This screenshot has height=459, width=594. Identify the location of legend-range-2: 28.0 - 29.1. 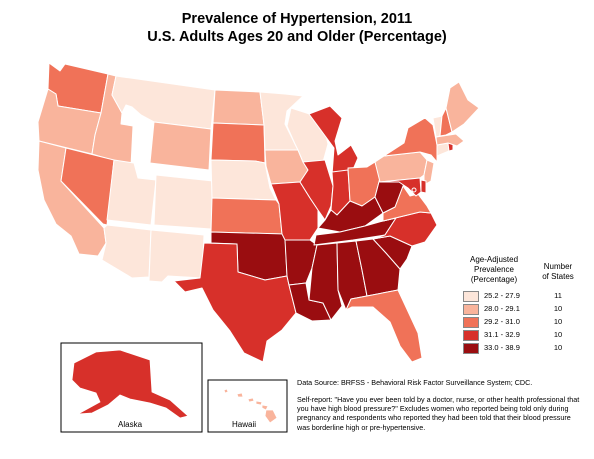
(502, 308).